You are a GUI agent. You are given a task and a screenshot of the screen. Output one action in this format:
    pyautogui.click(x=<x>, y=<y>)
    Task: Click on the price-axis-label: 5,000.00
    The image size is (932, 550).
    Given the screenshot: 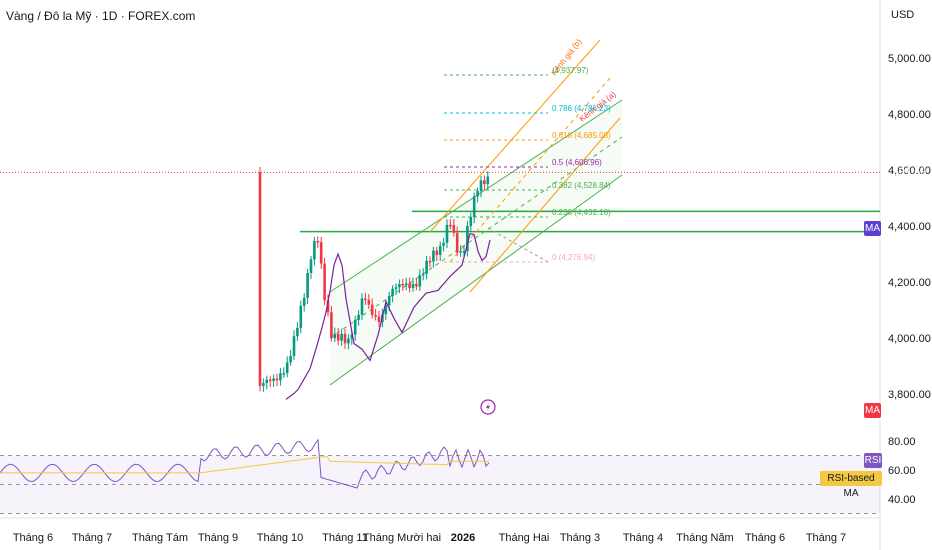 What is the action you would take?
    pyautogui.click(x=909, y=59)
    